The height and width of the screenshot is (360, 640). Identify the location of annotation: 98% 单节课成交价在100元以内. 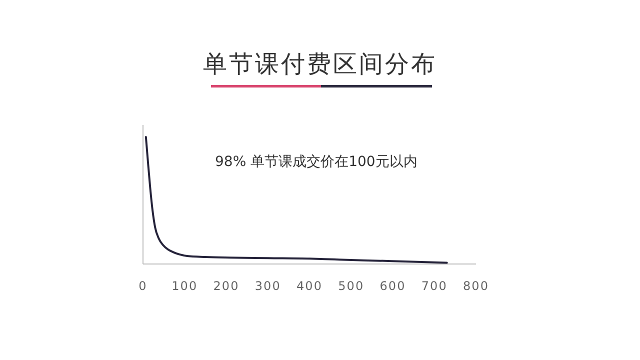
(316, 162).